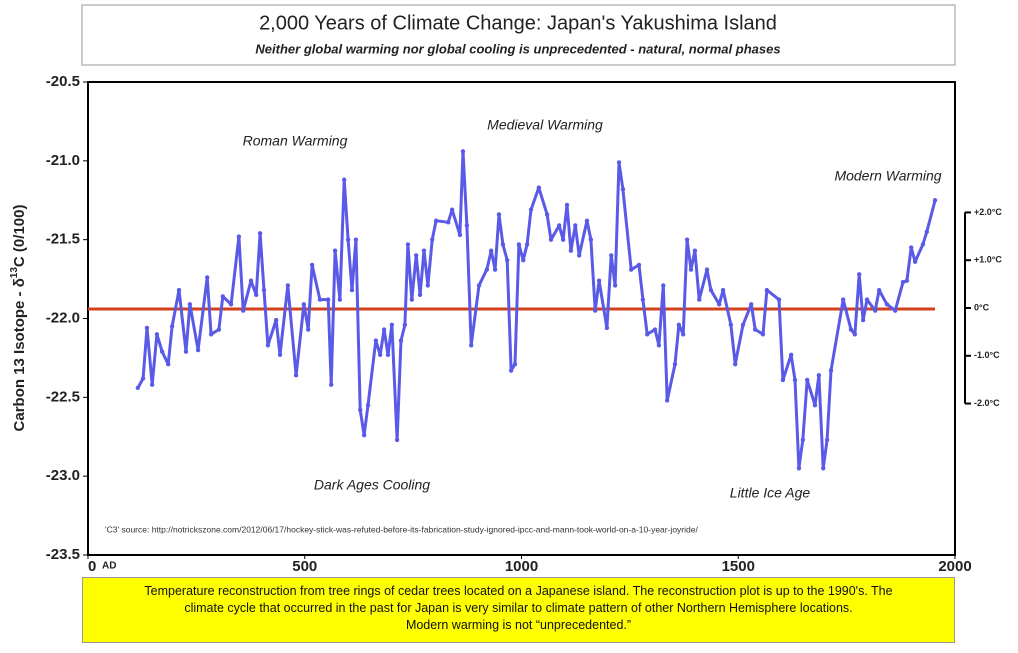  Describe the element at coordinates (19, 354) in the screenshot. I see `y-label-text: Carbon 13 Isotope - δ` at that location.